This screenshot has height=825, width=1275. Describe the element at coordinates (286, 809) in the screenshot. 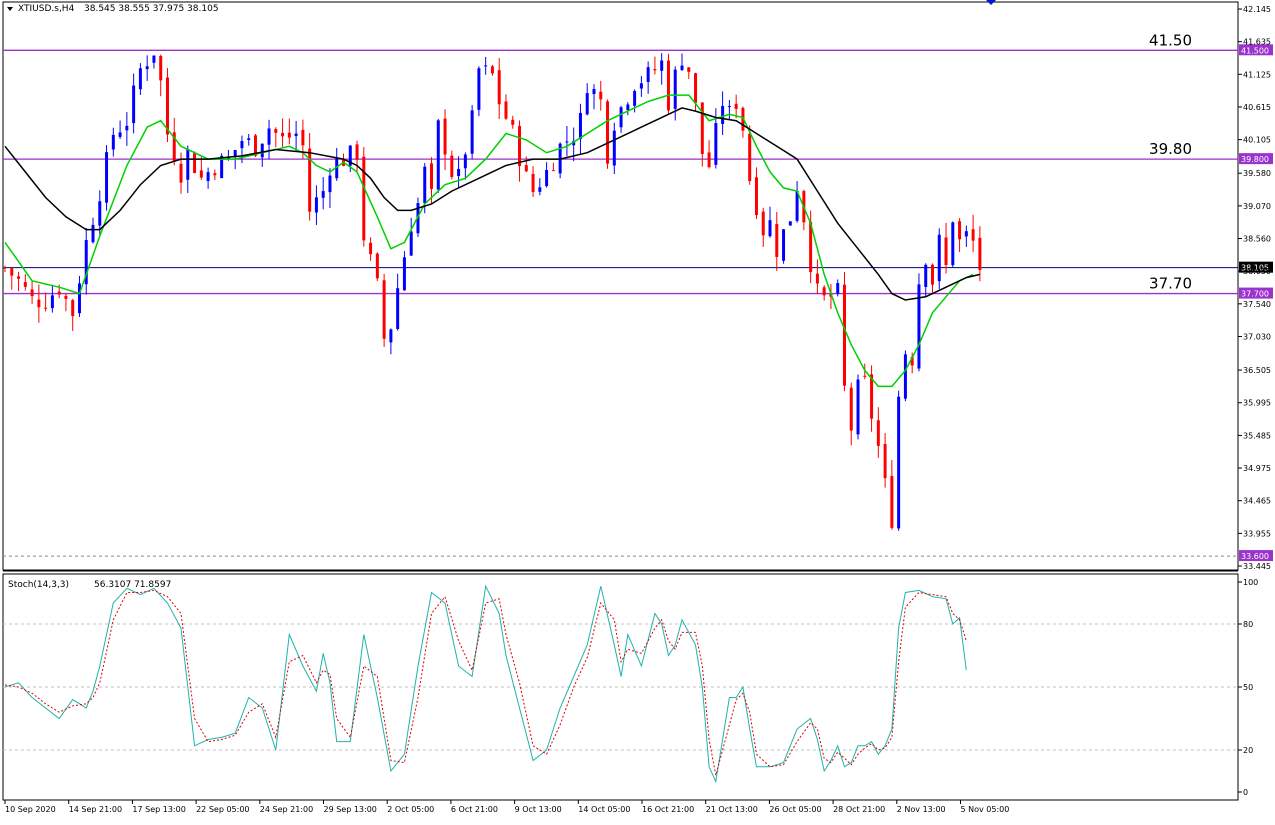

I see `time-tick-label: 24 Sep 21:00` at that location.